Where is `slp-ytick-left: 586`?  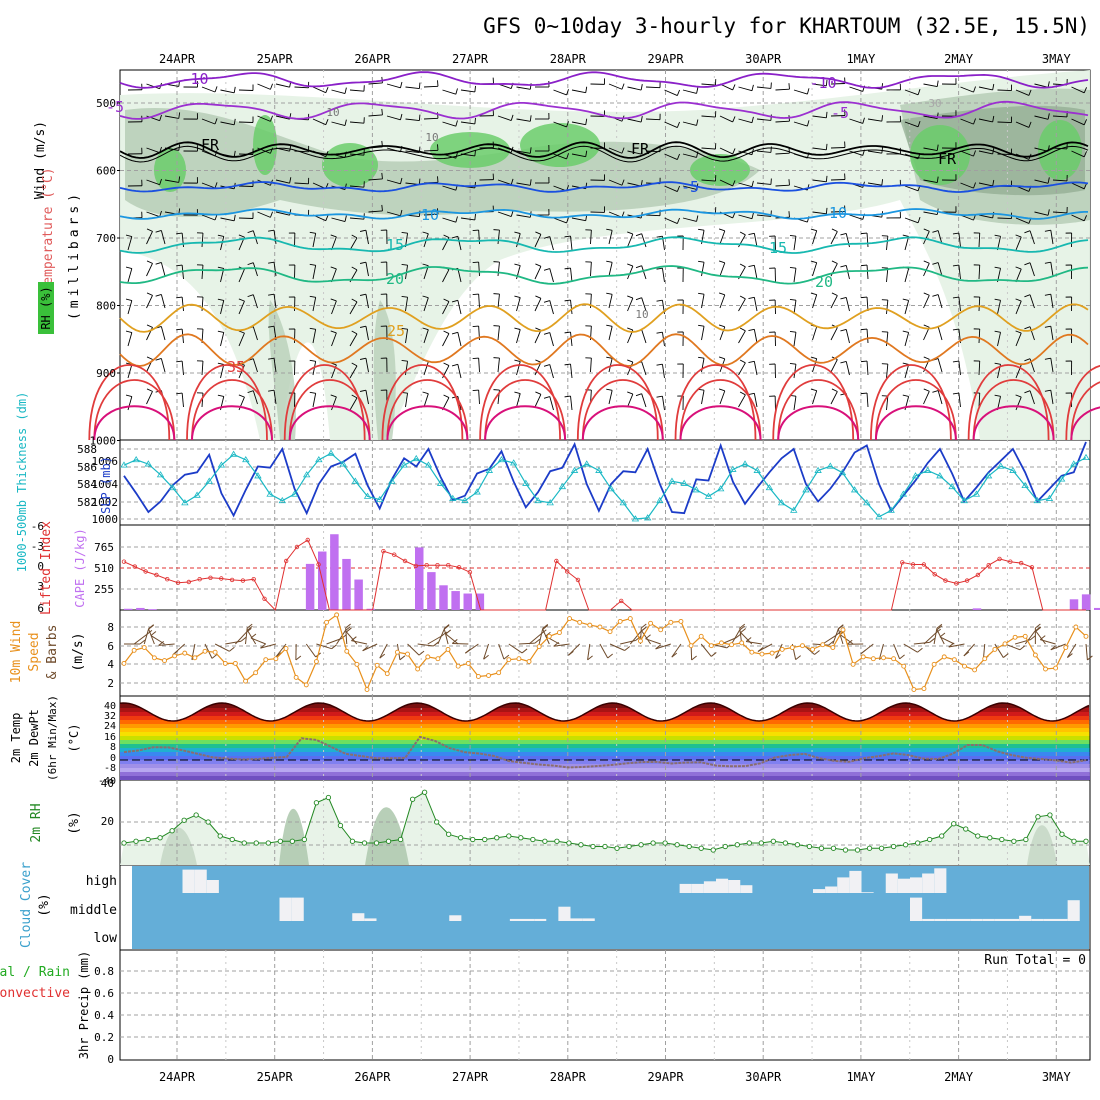
slp-ytick-left: 586 is located at coordinates (87, 467).